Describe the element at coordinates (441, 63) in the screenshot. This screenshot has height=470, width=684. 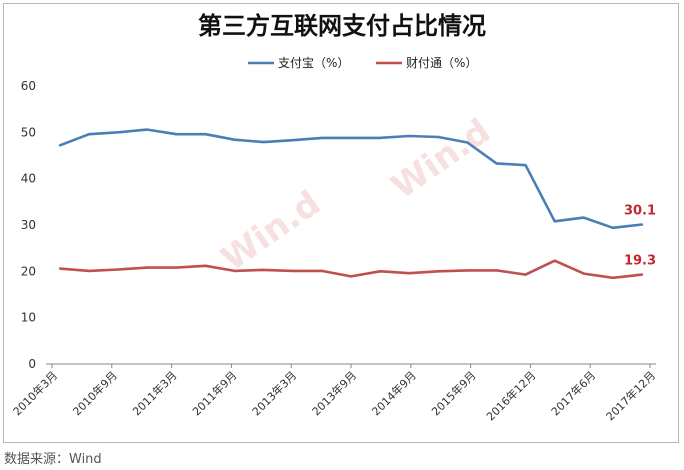
I see `legend-label-1: 财付通（%）` at that location.